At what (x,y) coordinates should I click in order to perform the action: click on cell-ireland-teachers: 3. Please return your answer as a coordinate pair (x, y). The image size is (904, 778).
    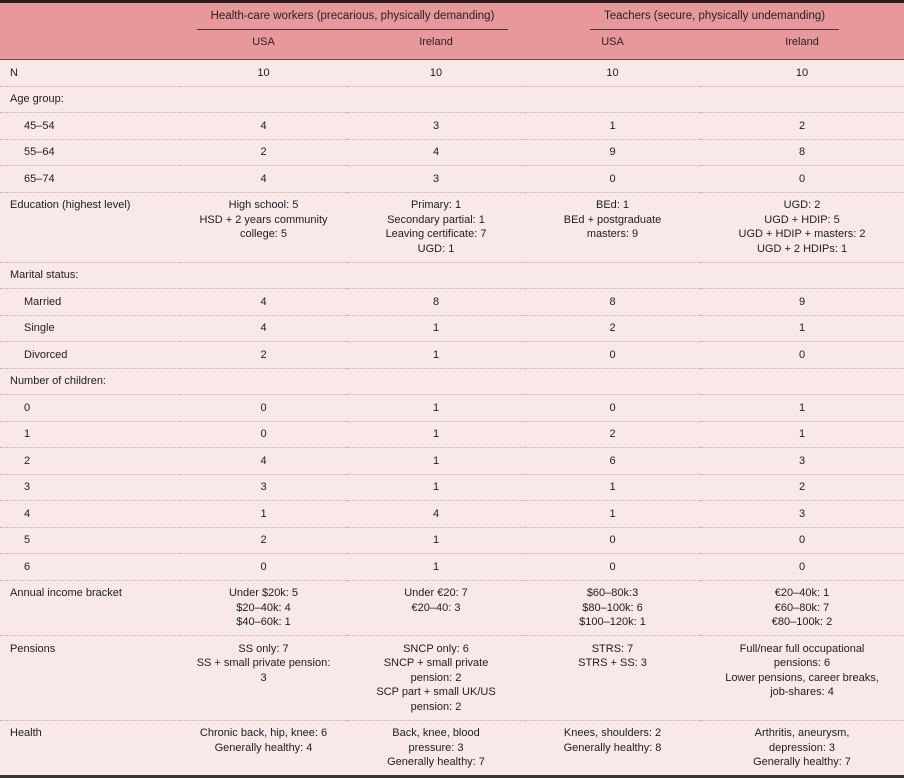
    Looking at the image, I should click on (802, 460).